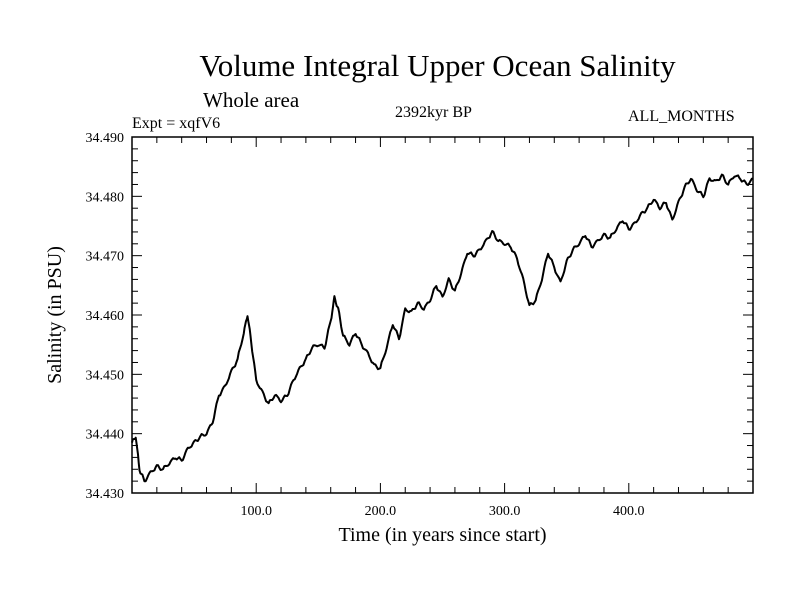  I want to click on y-tick-label: 34.460, so click(105, 316).